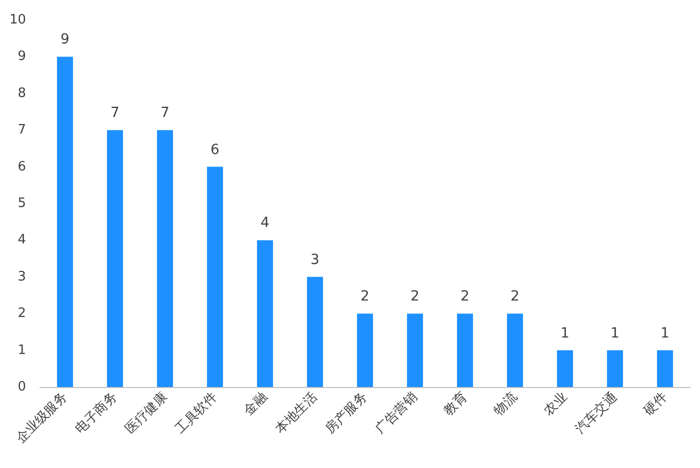  I want to click on x-tick-label: 房产服务, so click(346, 413).